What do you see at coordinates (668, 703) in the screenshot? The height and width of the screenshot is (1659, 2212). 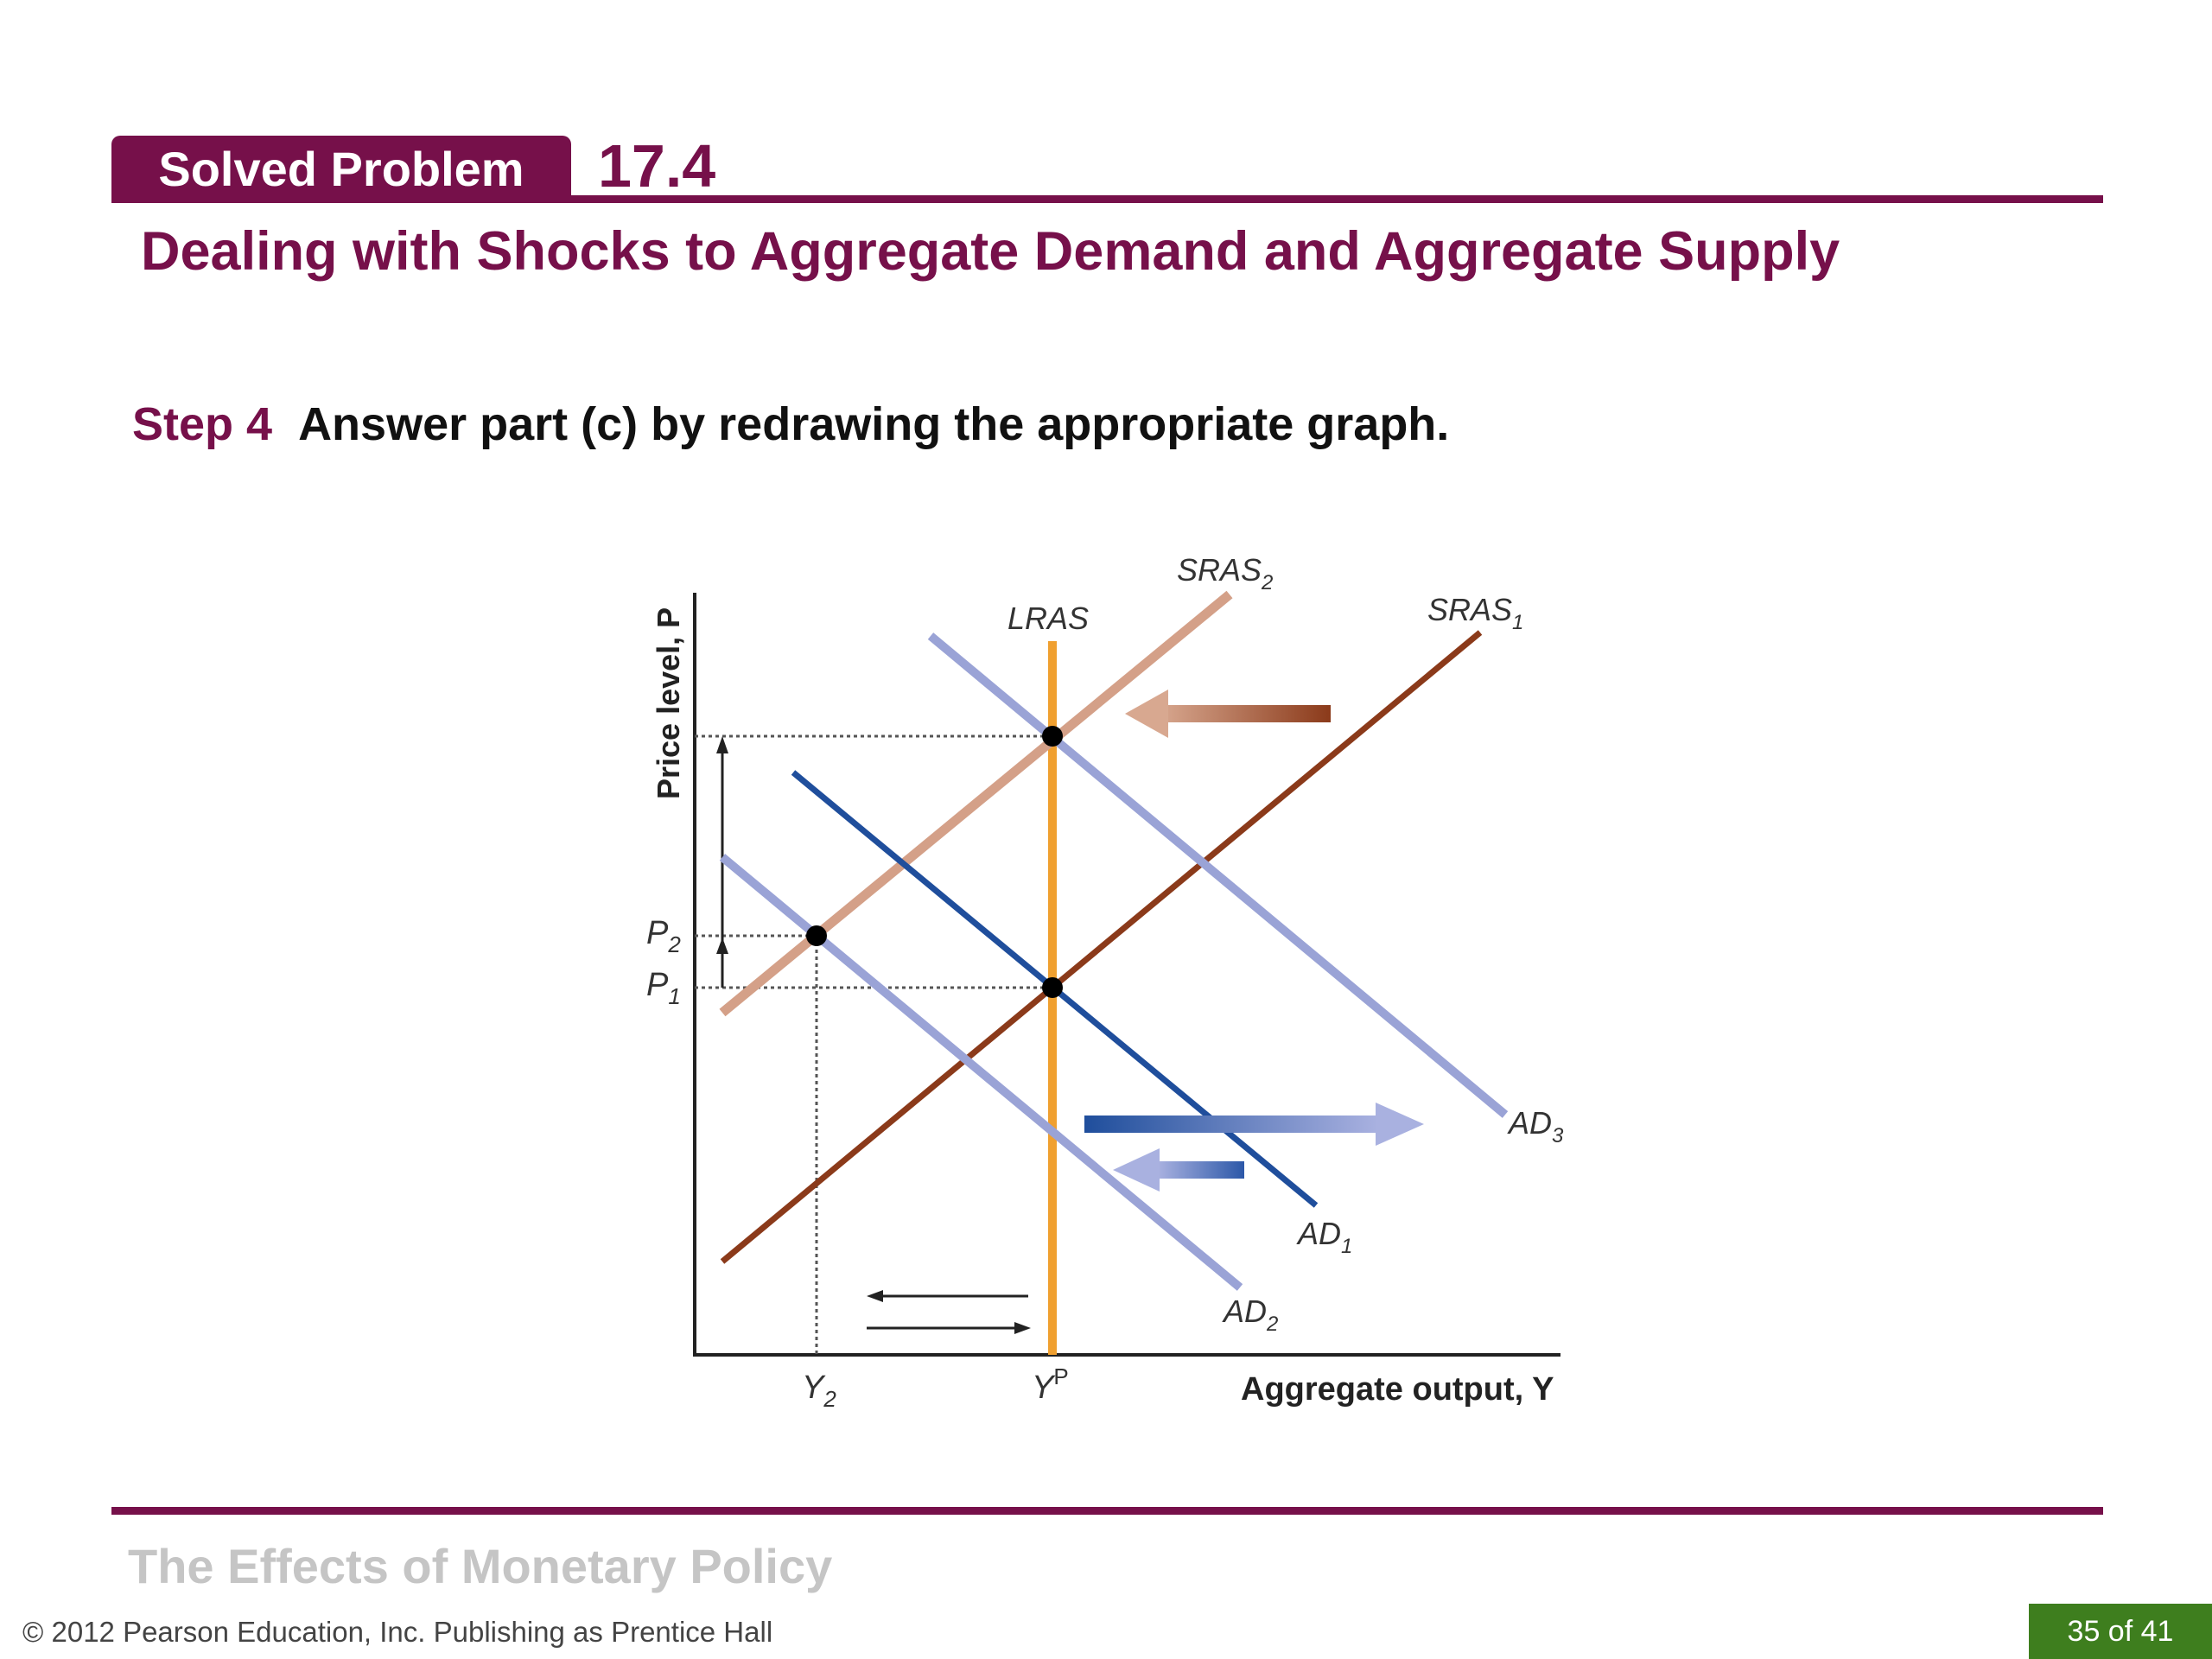 I see `y-axis-label: Price level, P` at bounding box center [668, 703].